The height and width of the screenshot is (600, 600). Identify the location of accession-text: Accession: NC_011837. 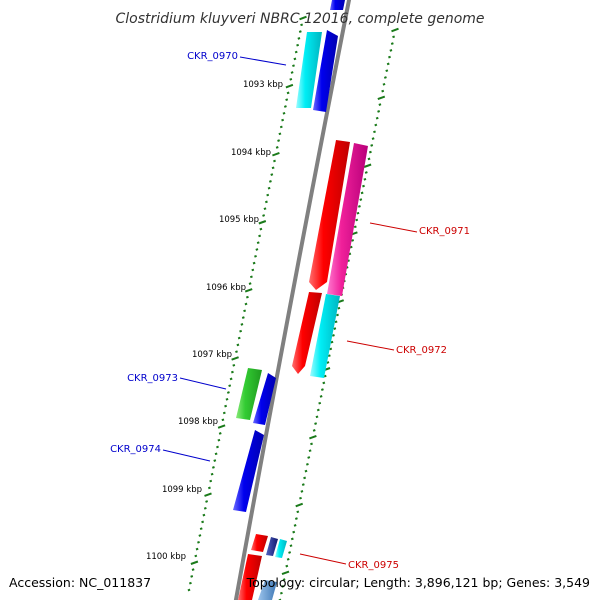
(80, 582).